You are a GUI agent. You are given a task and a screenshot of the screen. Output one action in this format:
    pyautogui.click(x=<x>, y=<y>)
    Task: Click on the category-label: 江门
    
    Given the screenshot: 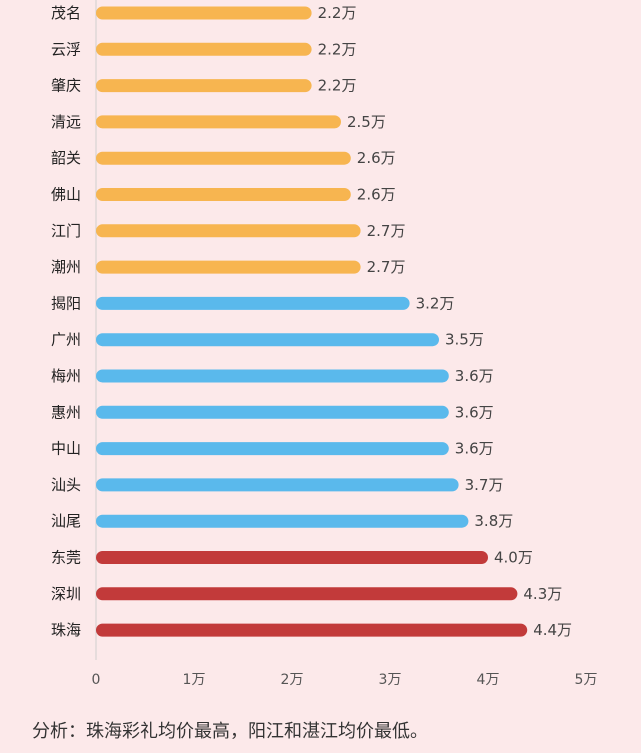 What is the action you would take?
    pyautogui.click(x=66, y=231)
    